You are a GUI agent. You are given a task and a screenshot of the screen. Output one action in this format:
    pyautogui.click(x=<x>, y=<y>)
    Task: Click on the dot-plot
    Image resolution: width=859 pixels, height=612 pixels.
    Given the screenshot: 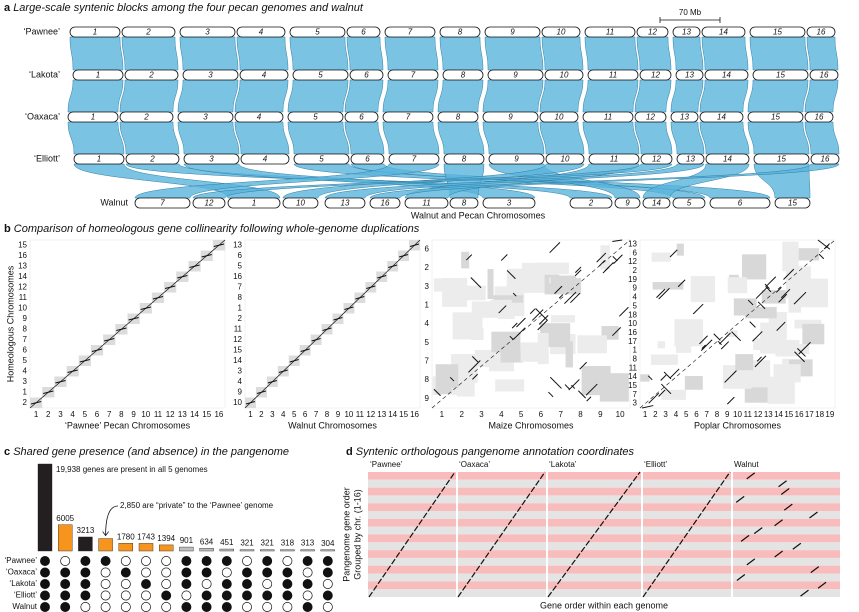 What is the action you would take?
    pyautogui.click(x=127, y=324)
    